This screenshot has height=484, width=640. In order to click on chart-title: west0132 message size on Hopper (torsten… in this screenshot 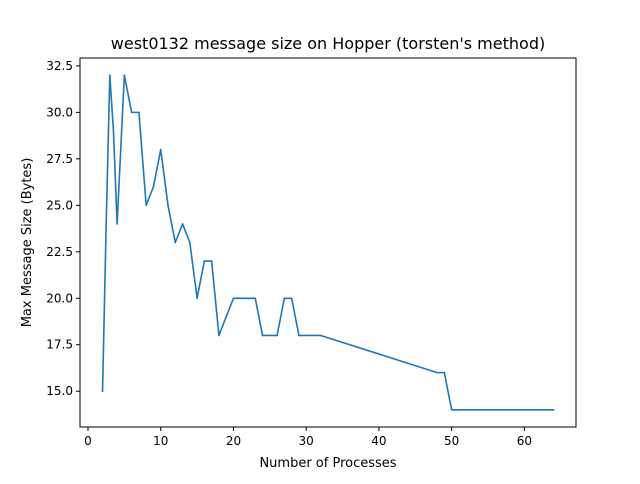, I will do `click(328, 43)`.